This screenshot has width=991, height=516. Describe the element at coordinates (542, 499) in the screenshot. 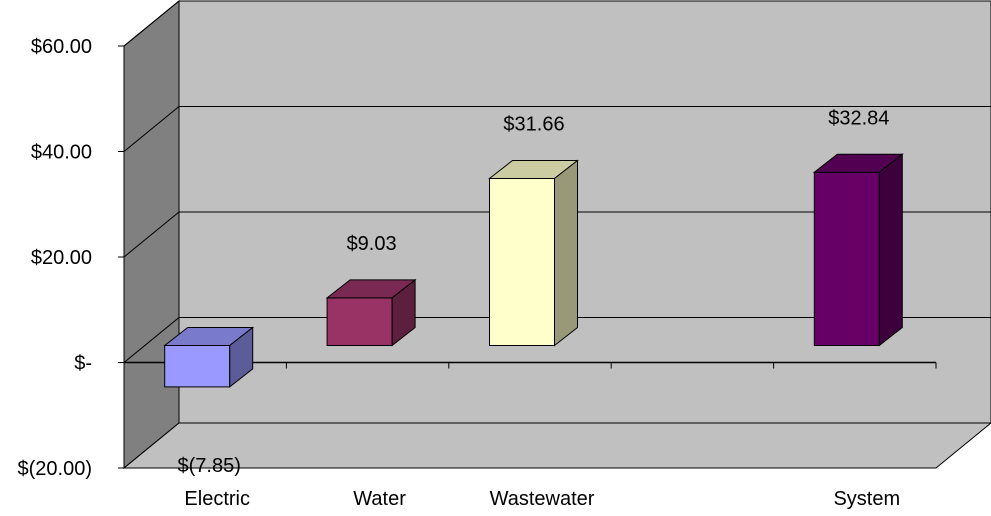

I see `x-tick-label: Wastewater` at that location.